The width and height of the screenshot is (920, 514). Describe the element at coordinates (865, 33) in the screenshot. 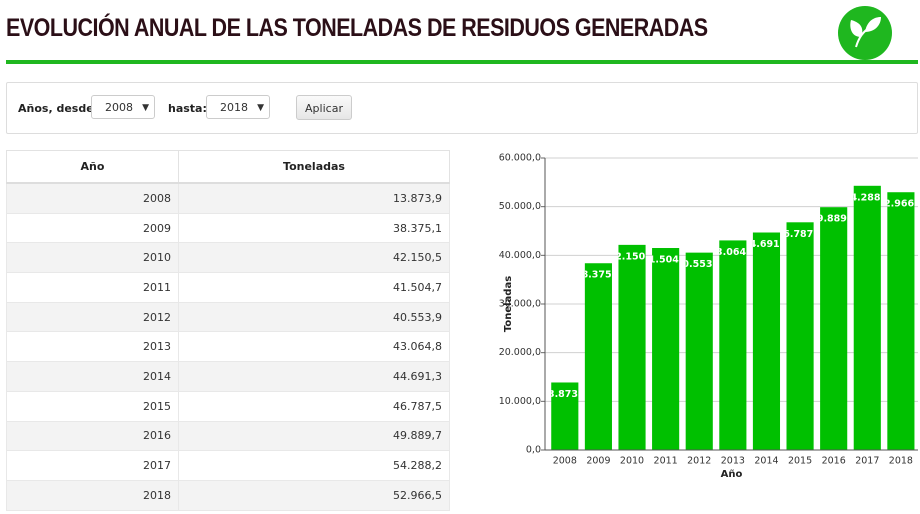

I see `logo` at that location.